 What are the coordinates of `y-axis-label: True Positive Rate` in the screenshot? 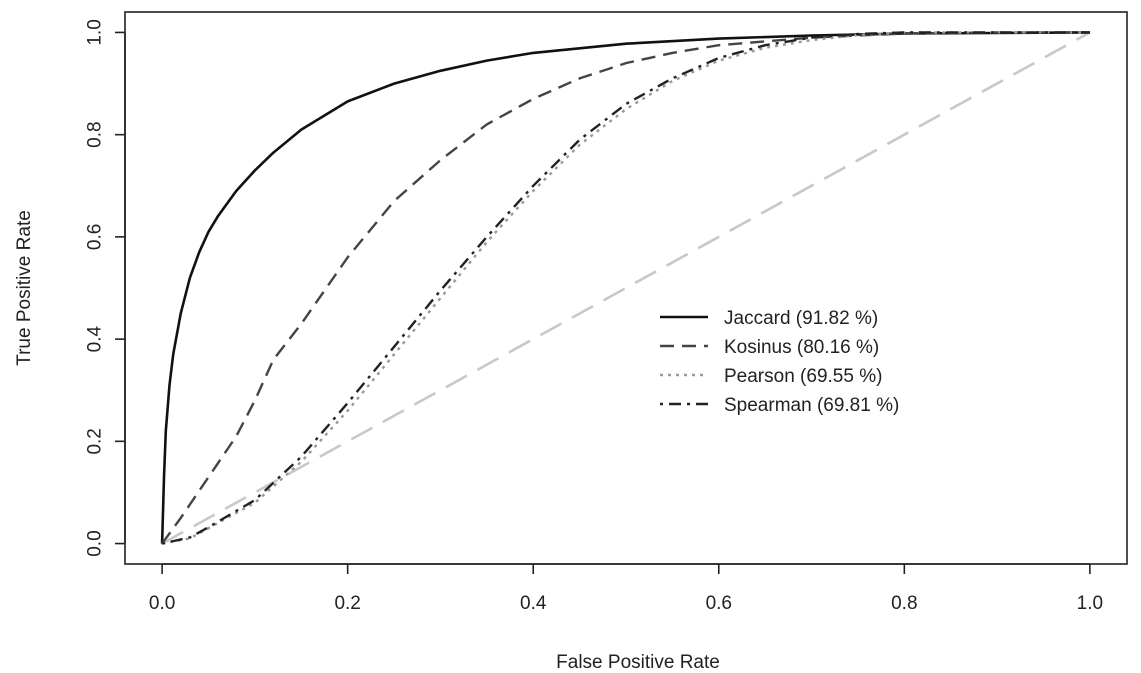 It's located at (24, 288).